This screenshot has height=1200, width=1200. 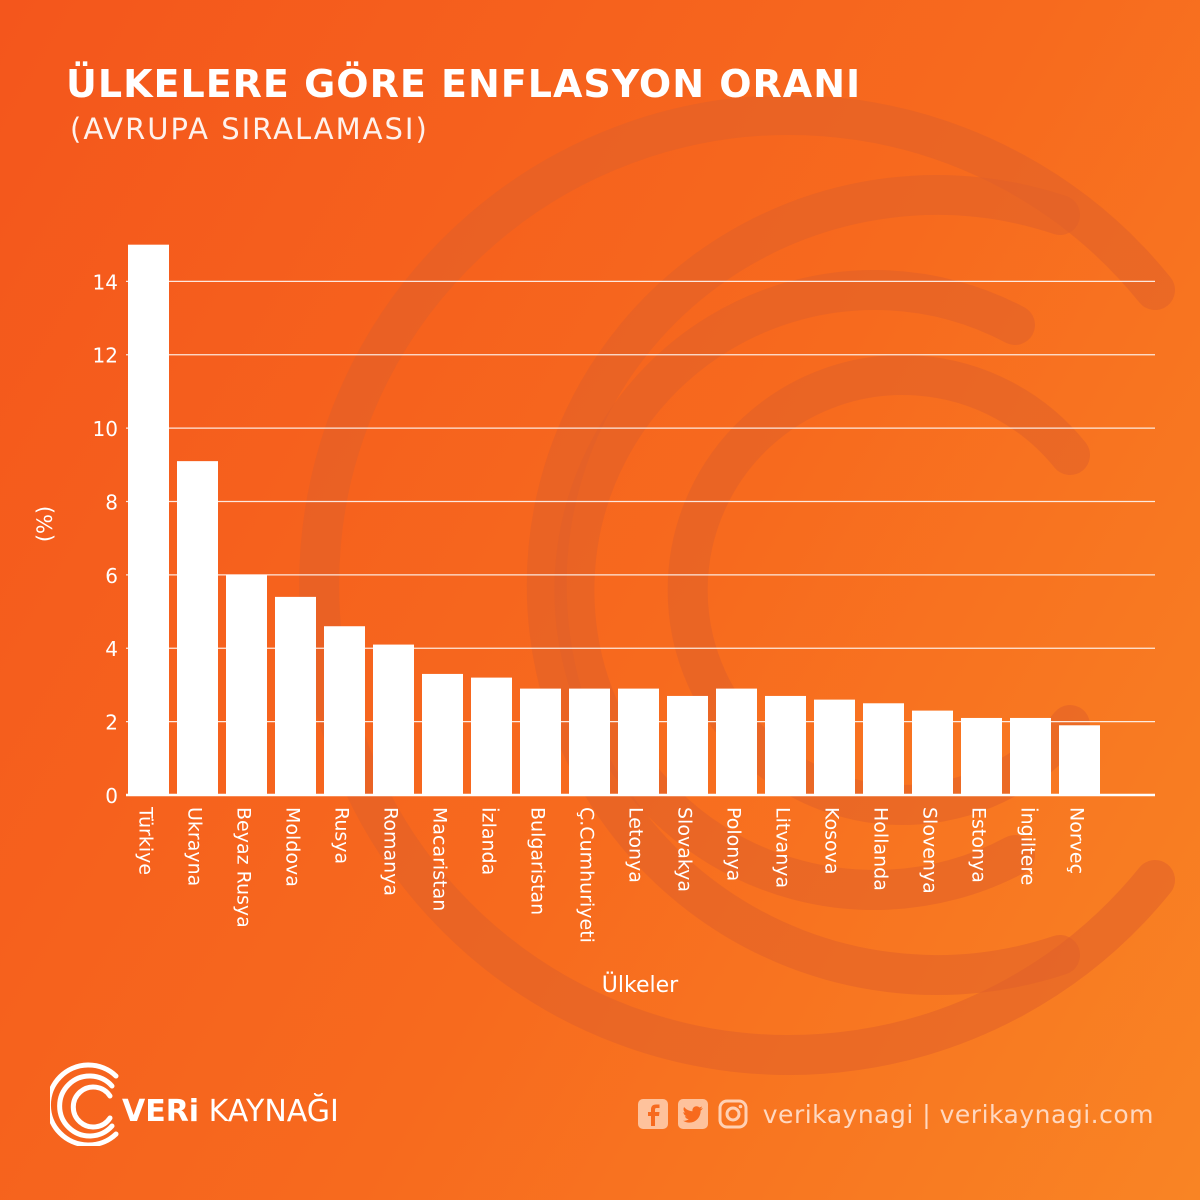 I want to click on y-axis-title: (%), so click(x=45, y=524).